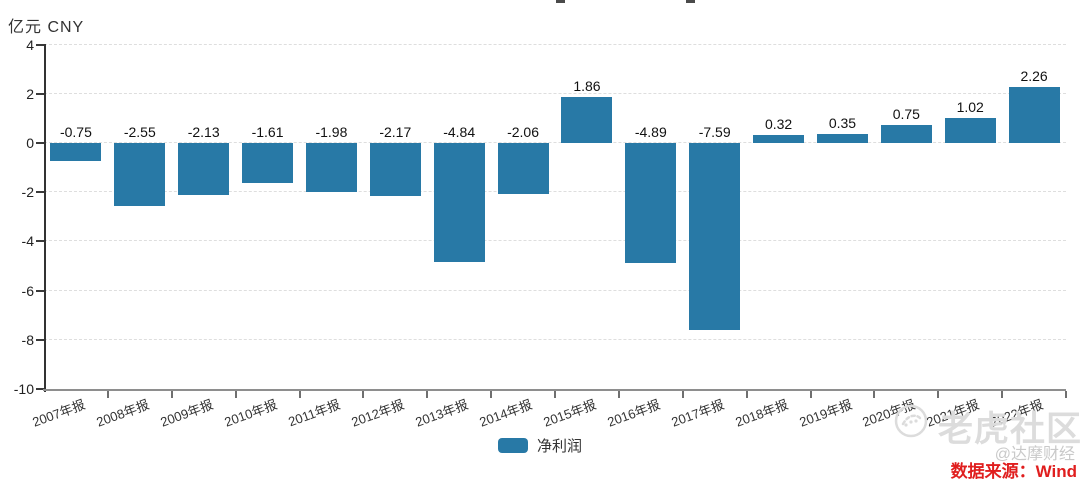  Describe the element at coordinates (314, 413) in the screenshot. I see `x-category-label: 2011年报` at that location.